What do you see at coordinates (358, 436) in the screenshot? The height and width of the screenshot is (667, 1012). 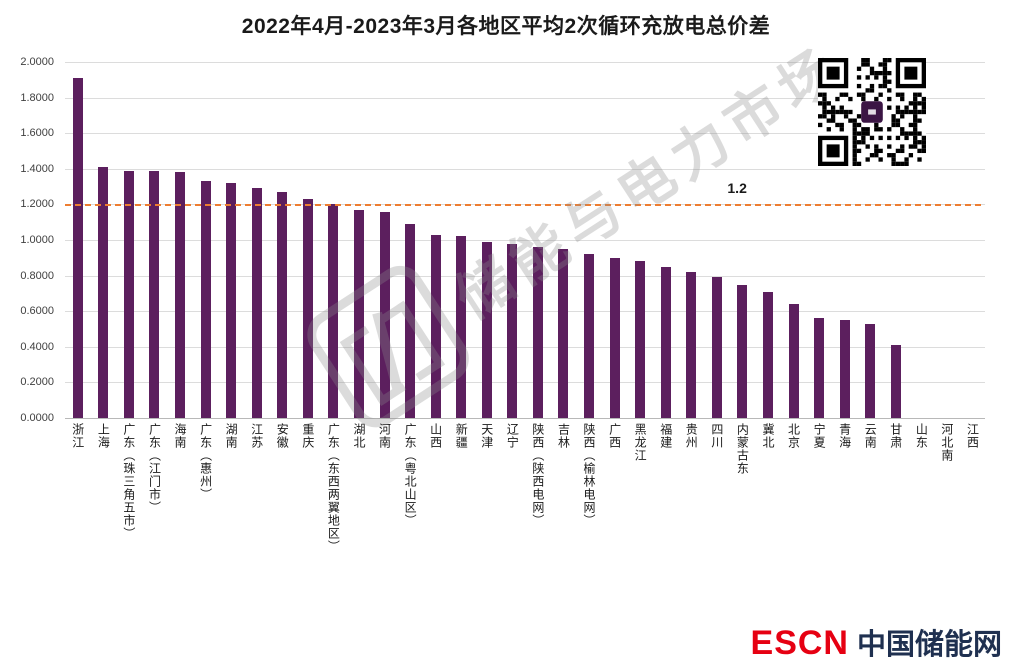 I see `x-axis-label: 湖北` at bounding box center [358, 436].